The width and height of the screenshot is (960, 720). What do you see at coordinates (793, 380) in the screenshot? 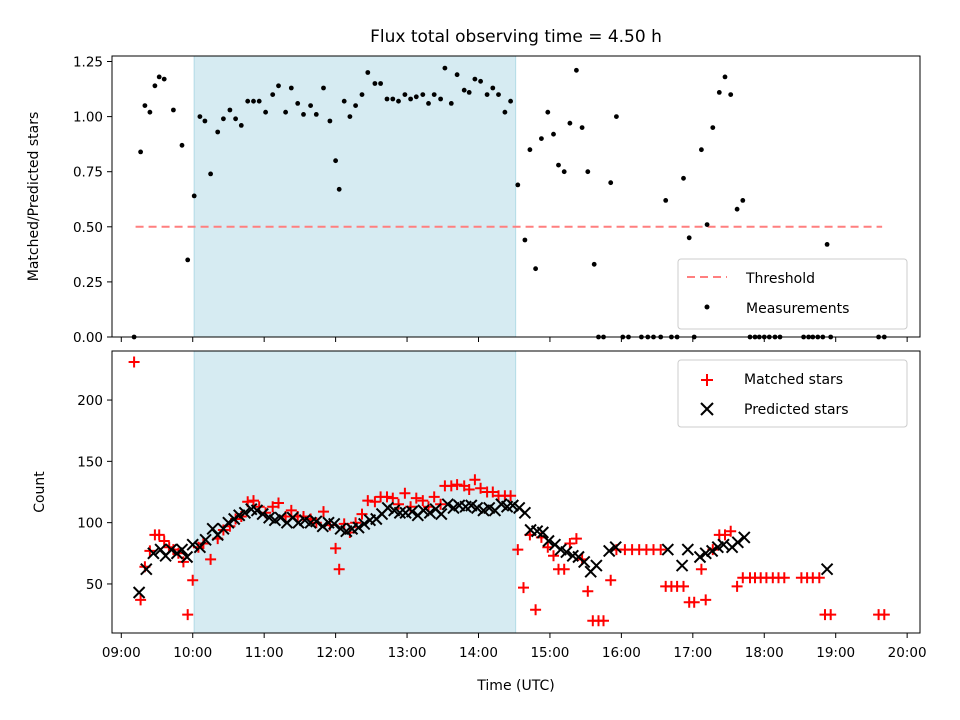
I see `legend-matched-label: Matched stars` at bounding box center [793, 380].